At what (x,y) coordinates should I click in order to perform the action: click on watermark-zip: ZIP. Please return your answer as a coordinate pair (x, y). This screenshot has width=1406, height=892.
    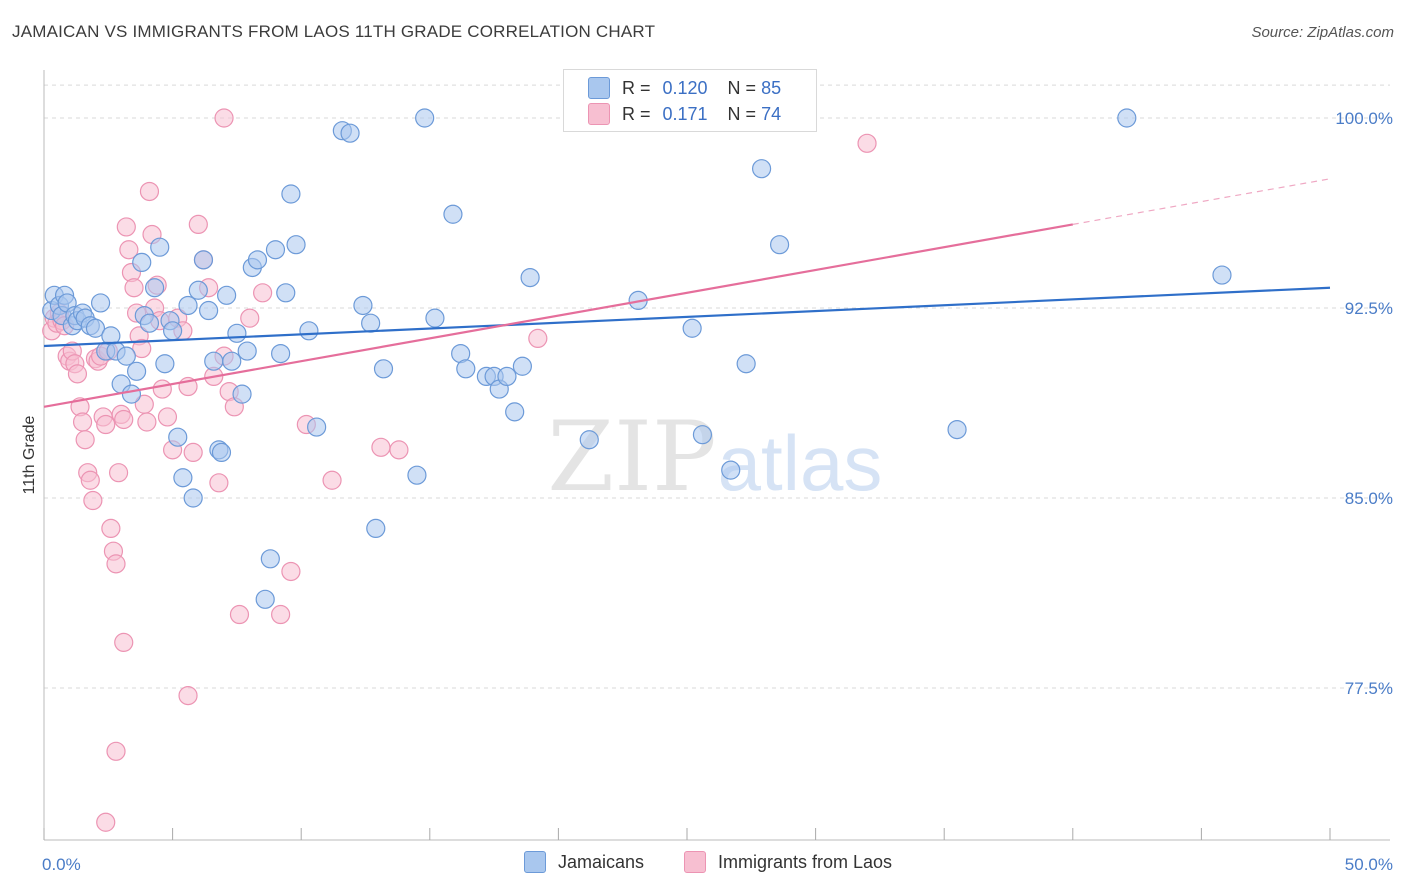
    Looking at the image, I should click on (631, 457).